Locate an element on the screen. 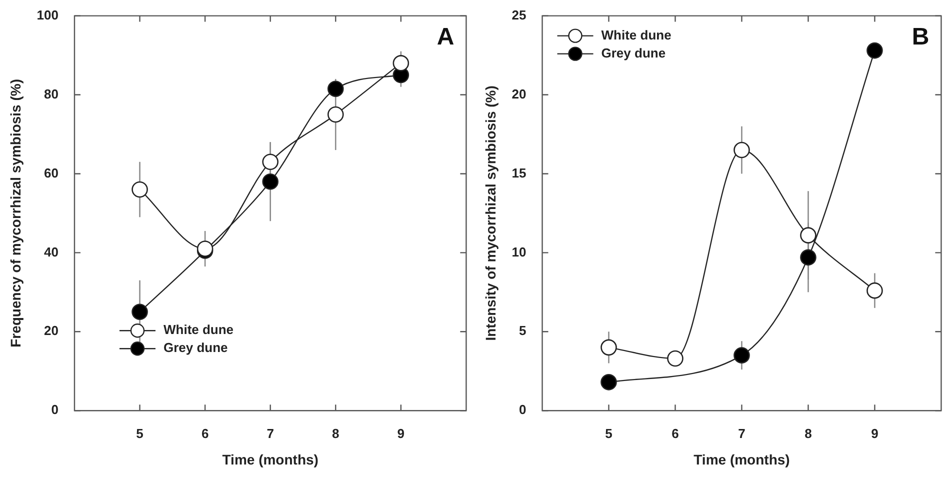 This screenshot has height=477, width=951. y-tick-label: 60 is located at coordinates (51, 172).